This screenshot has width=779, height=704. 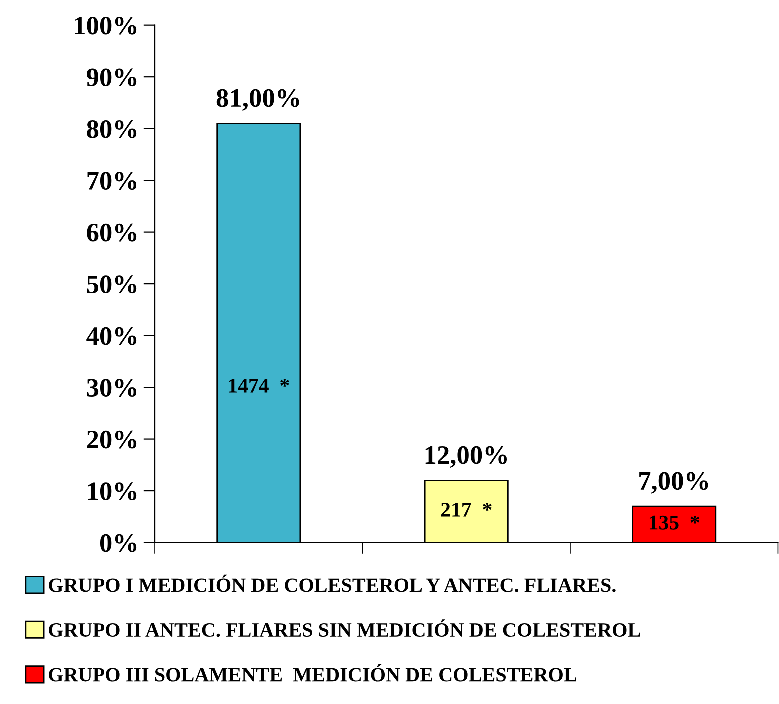 I want to click on y-tick-label: 20%, so click(x=112, y=439).